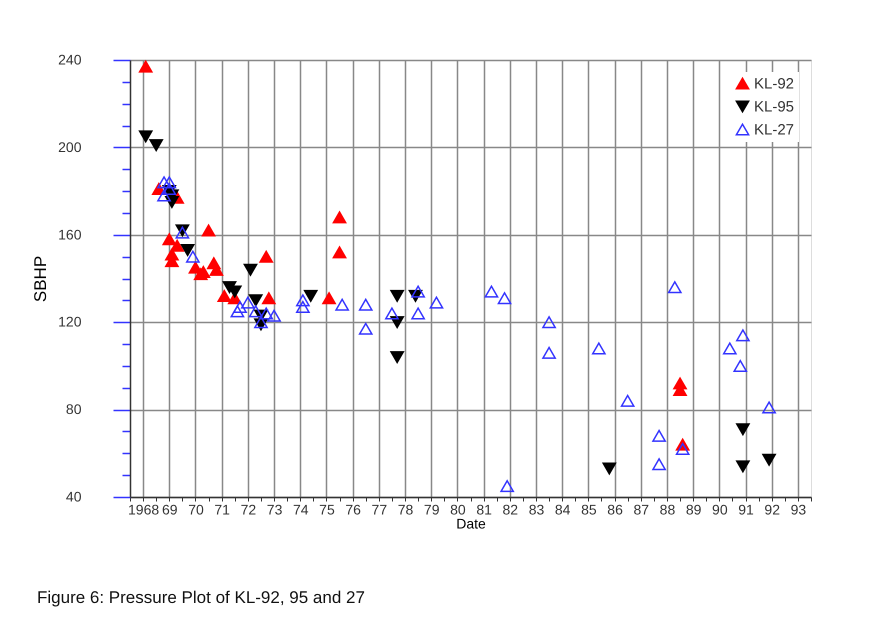 This screenshot has height=622, width=894. I want to click on x-tick-label: 89, so click(694, 510).